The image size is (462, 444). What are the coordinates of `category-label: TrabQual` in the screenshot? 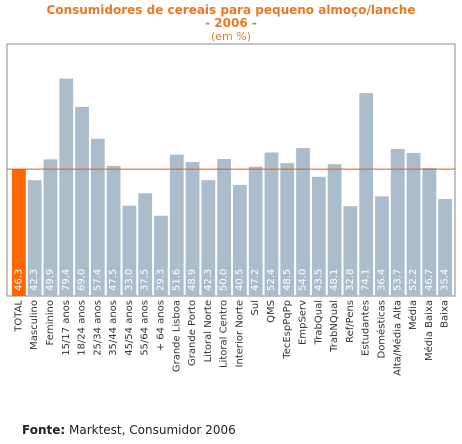 It's located at (318, 322).